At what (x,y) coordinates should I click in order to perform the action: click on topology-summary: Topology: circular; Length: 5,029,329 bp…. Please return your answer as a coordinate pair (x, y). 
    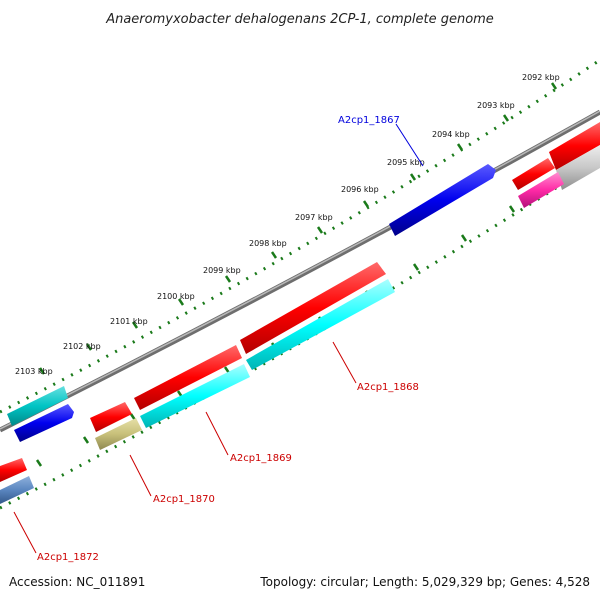
    Looking at the image, I should click on (424, 582).